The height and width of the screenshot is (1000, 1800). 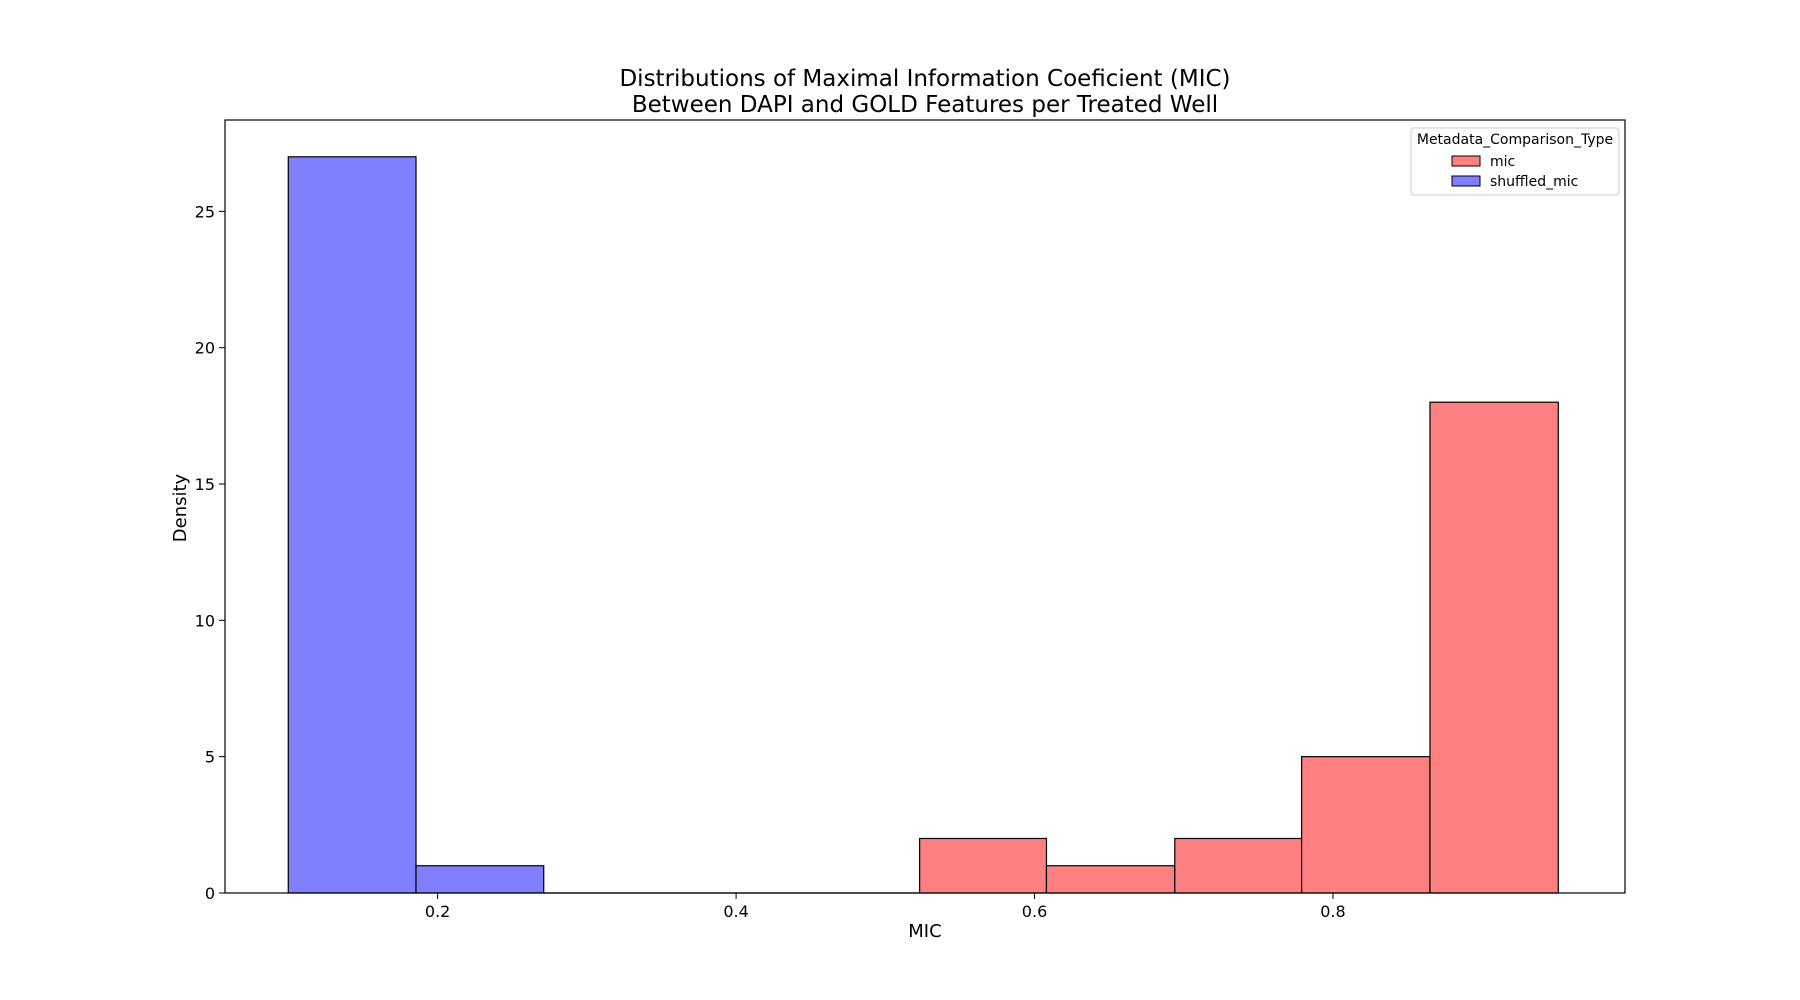 What do you see at coordinates (1466, 181) in the screenshot?
I see `legend-swatch-shuffled-mic` at bounding box center [1466, 181].